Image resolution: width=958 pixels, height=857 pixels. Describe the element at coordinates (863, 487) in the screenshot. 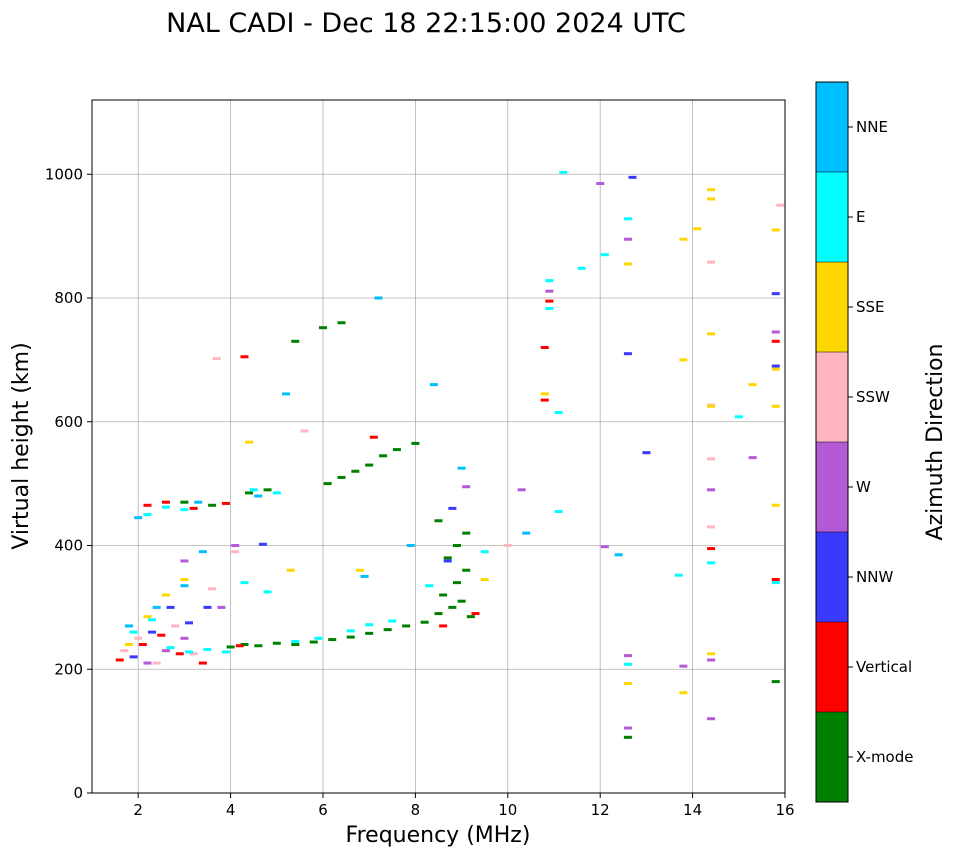

I see `colorbar-label: W` at that location.